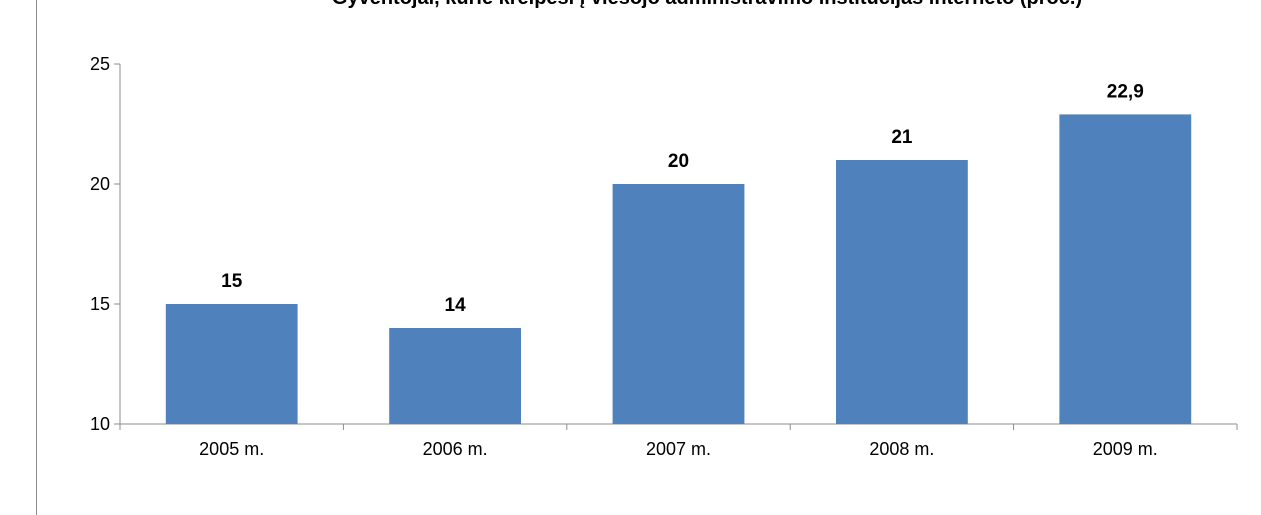  Describe the element at coordinates (456, 305) in the screenshot. I see `data-label: 14` at that location.